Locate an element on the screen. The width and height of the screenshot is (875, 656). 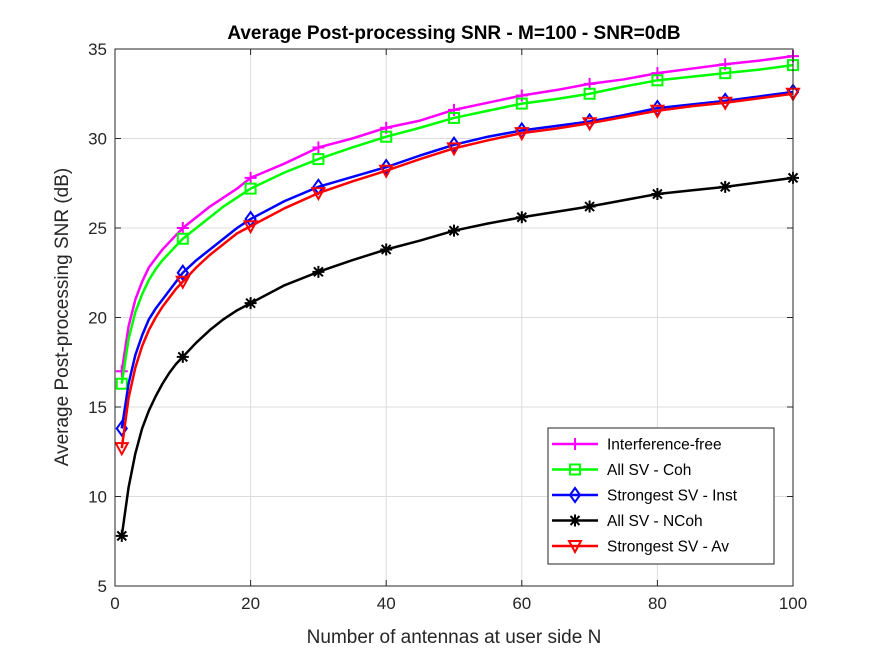
legend-label: All SV - NCoh is located at coordinates (655, 521).